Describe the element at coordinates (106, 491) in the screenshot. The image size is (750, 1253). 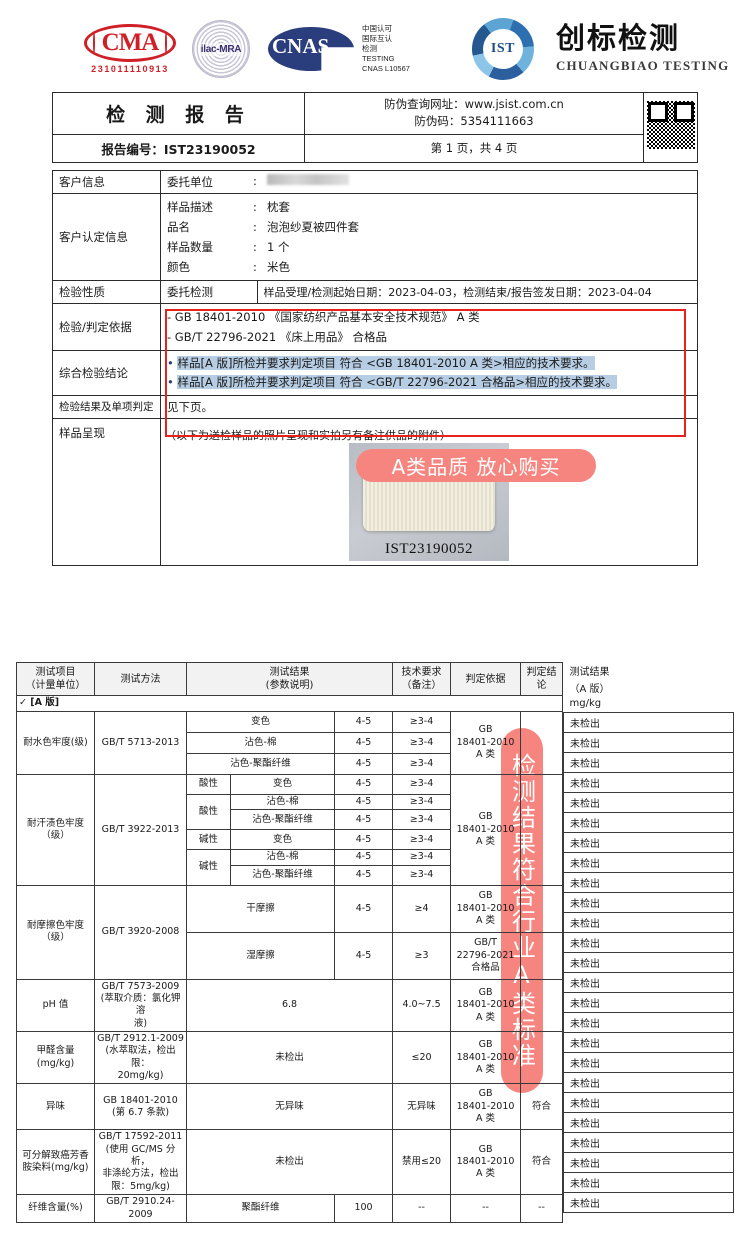
I see `label-sample-presentation: 样品呈现` at that location.